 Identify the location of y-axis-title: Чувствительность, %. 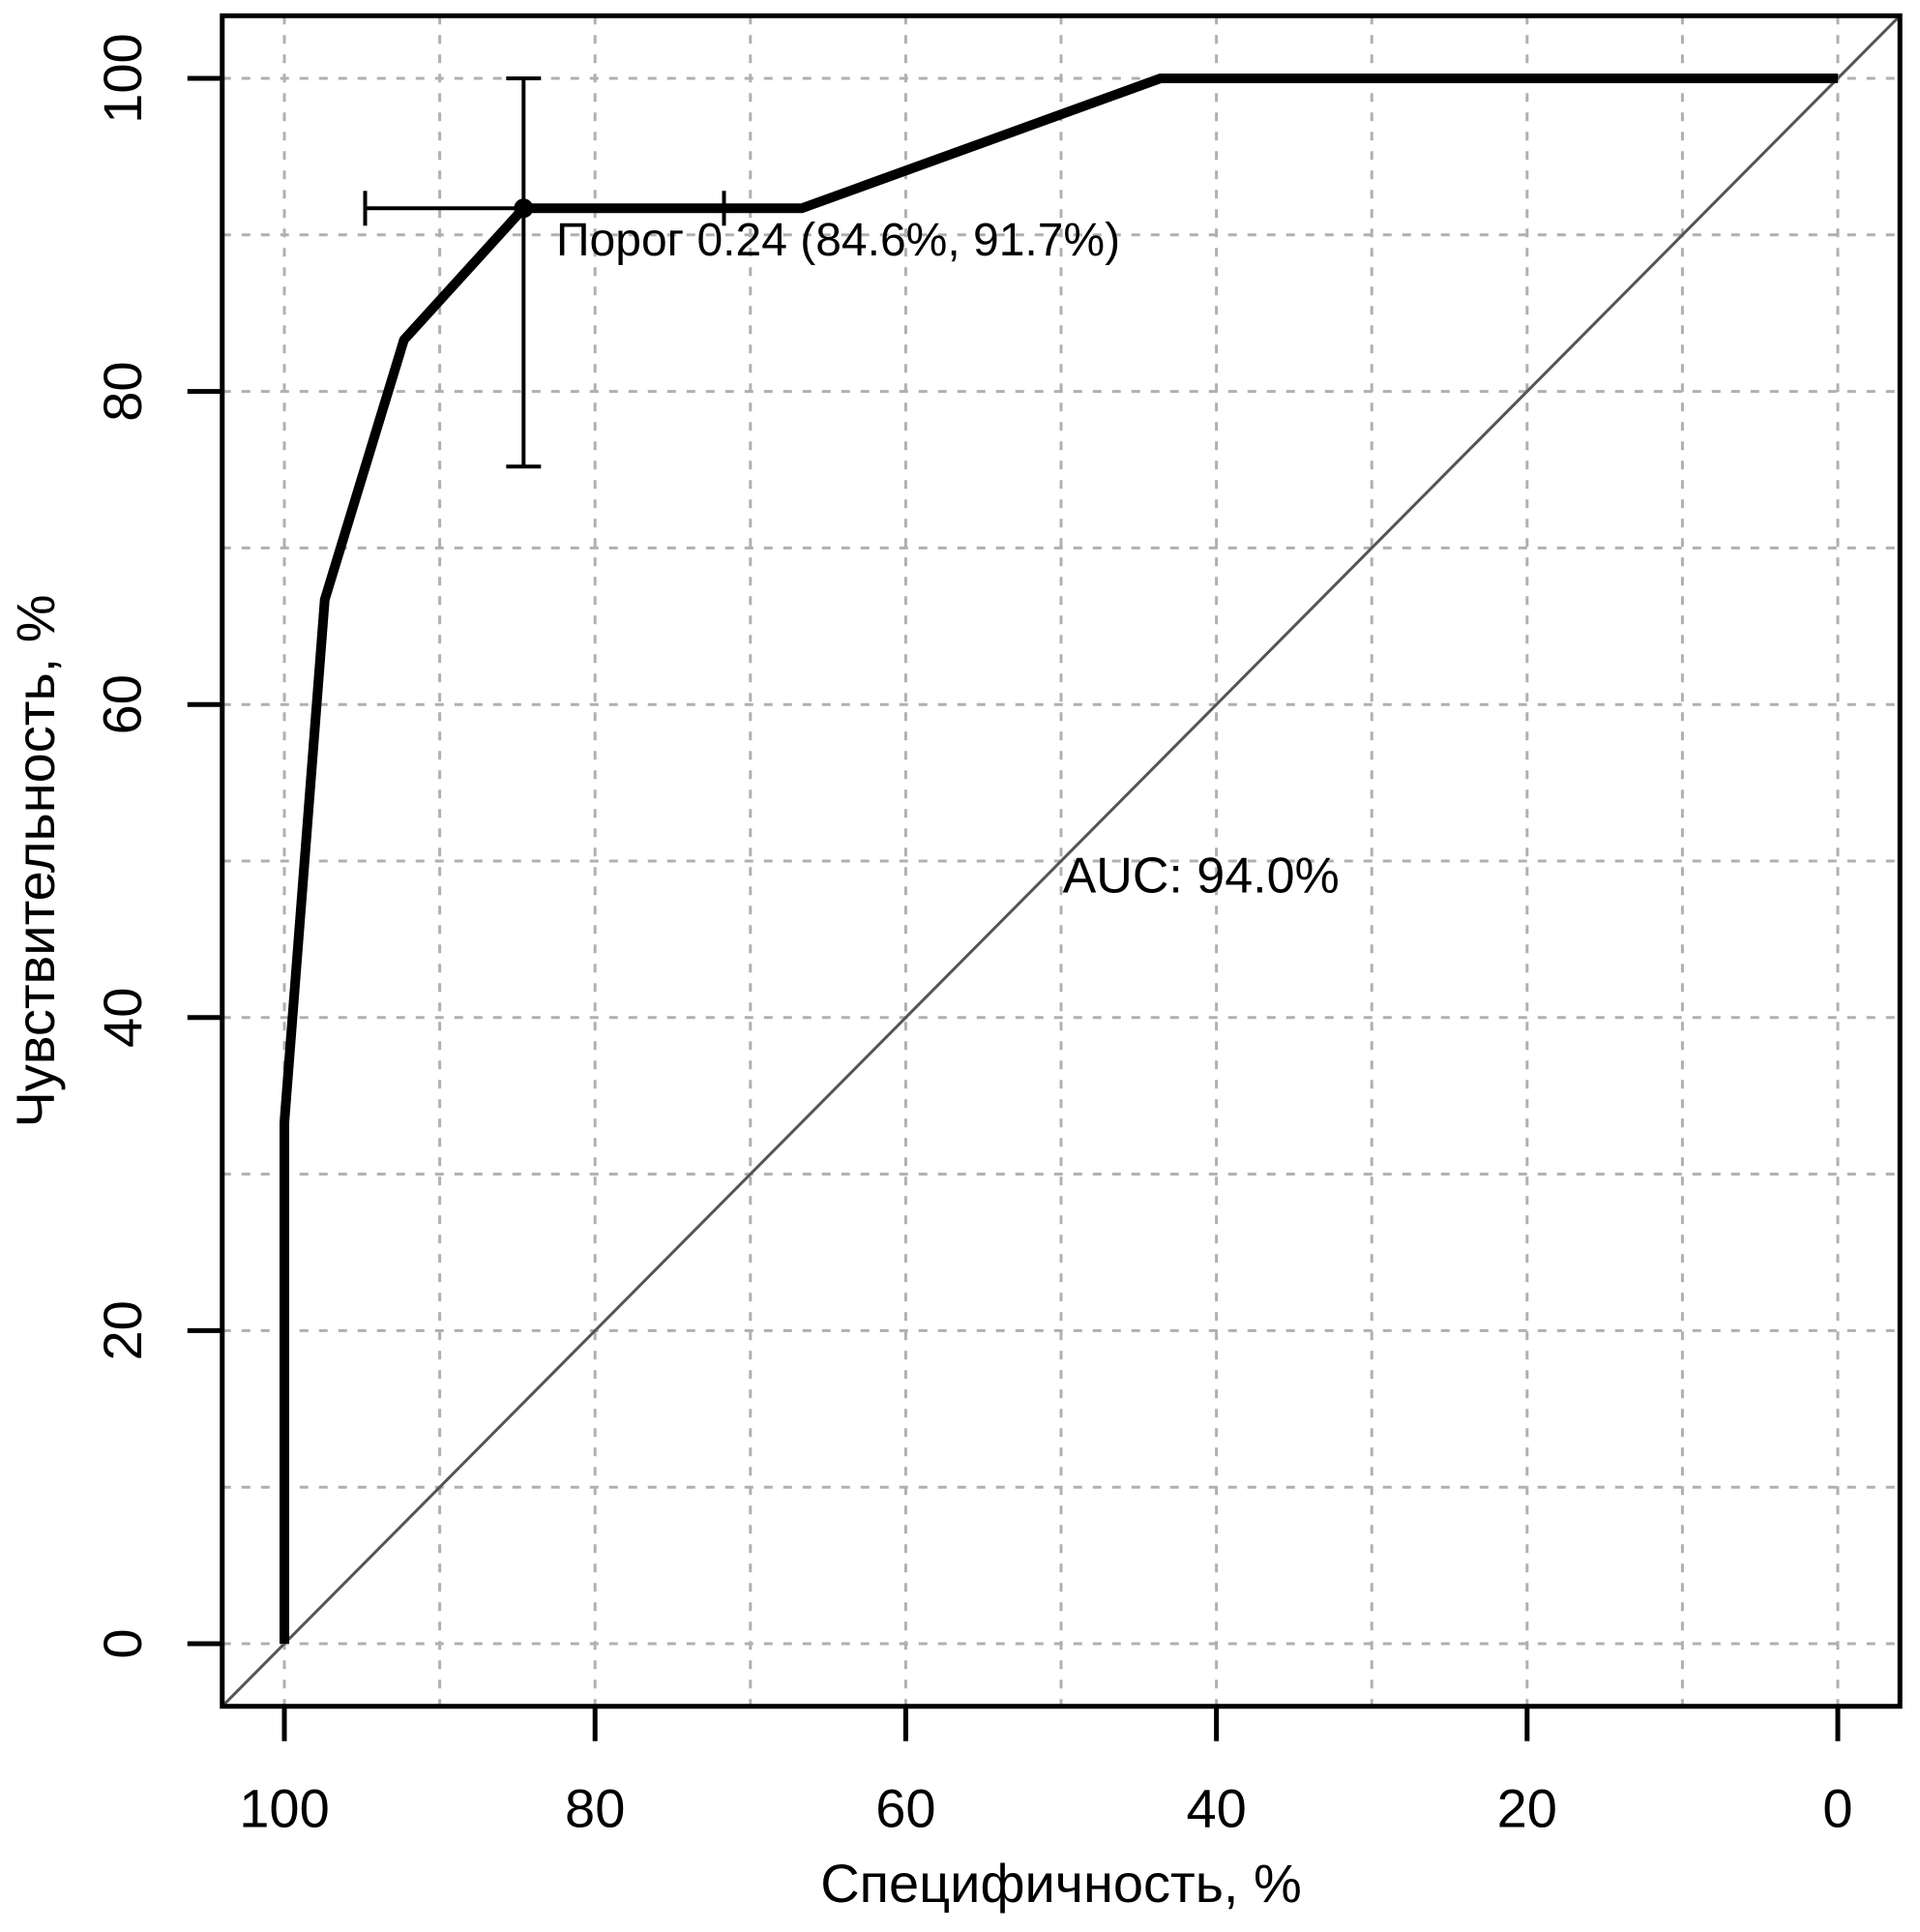
(36, 860).